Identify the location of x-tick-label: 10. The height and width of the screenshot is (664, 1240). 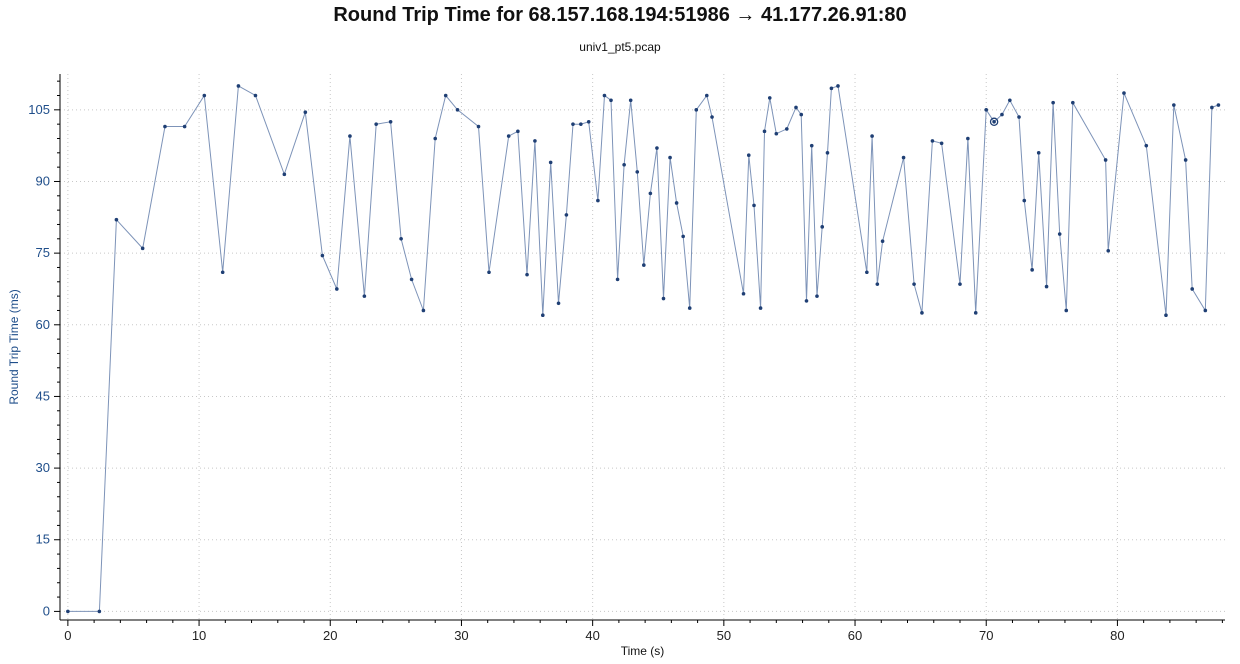
(199, 635).